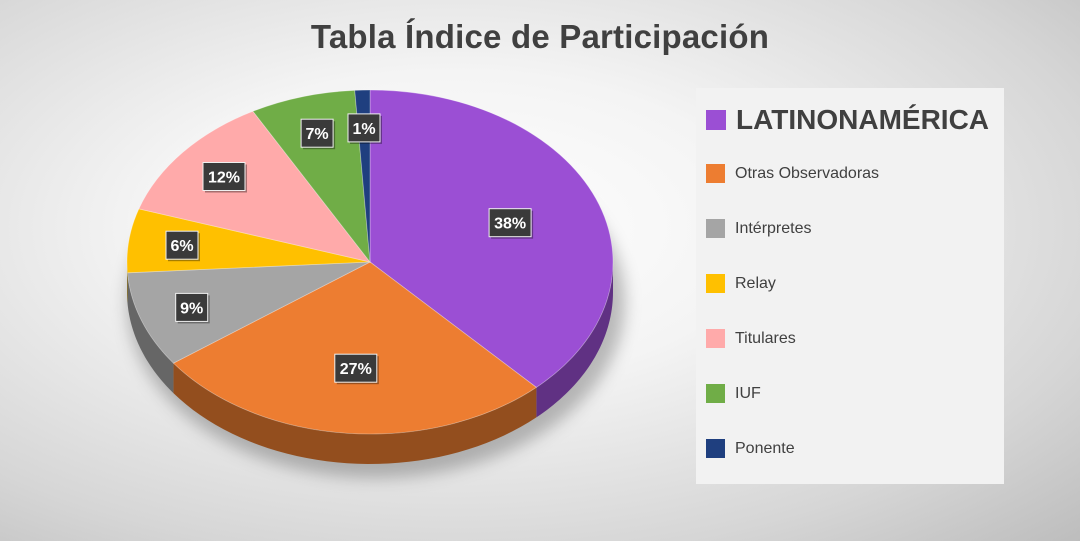 This screenshot has height=541, width=1080. I want to click on legend-item-5: IUF, so click(733, 393).